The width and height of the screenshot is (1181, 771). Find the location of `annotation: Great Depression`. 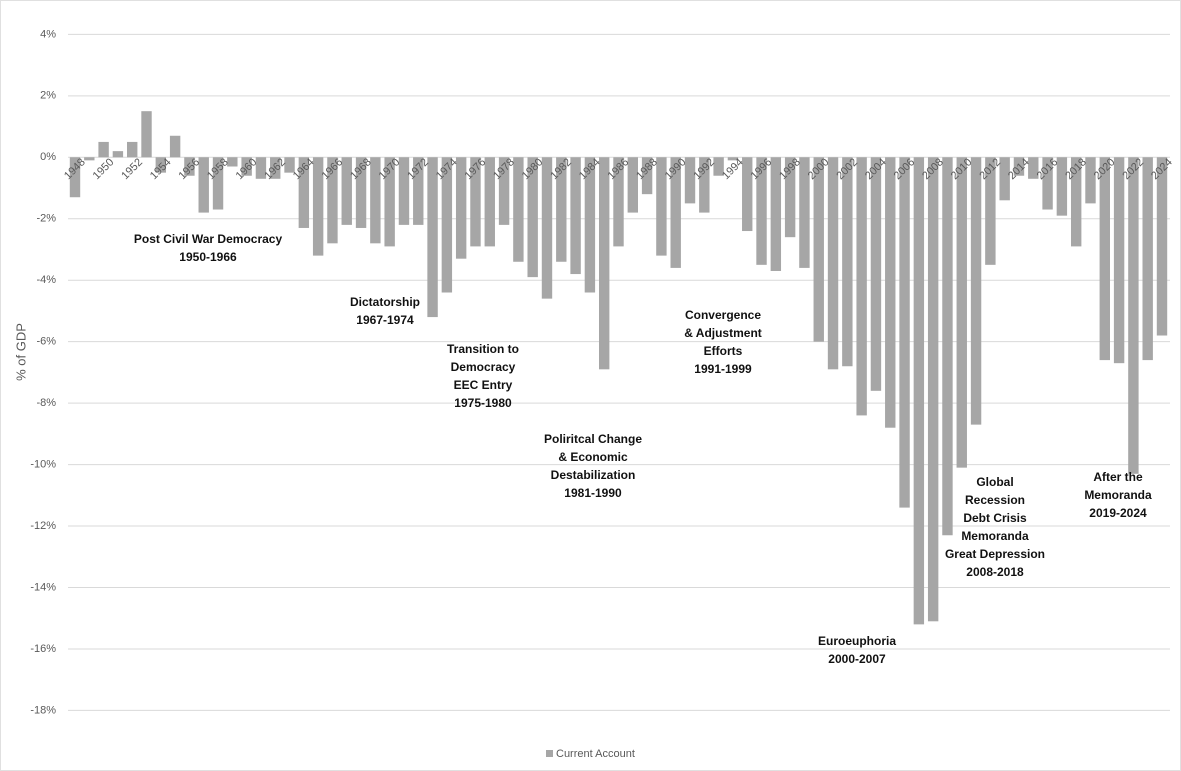

annotation: Great Depression is located at coordinates (995, 554).